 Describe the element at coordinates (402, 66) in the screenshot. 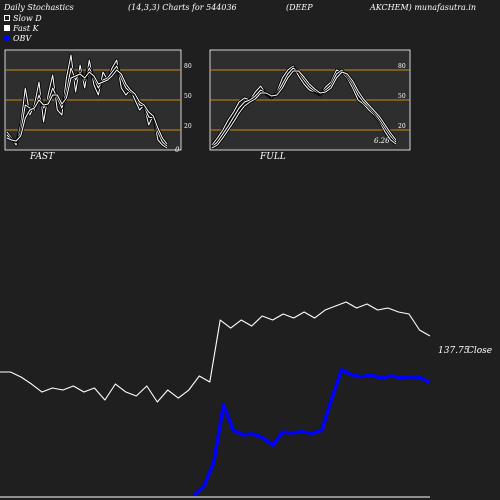

I see `full-y-tick-80: 80` at that location.